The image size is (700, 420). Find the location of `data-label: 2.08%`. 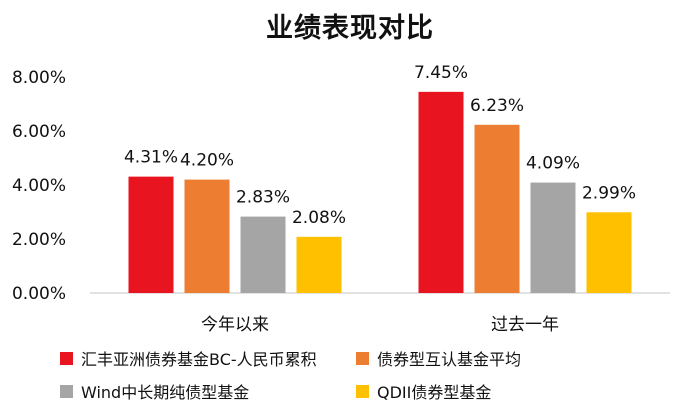

data-label: 2.08% is located at coordinates (319, 218).